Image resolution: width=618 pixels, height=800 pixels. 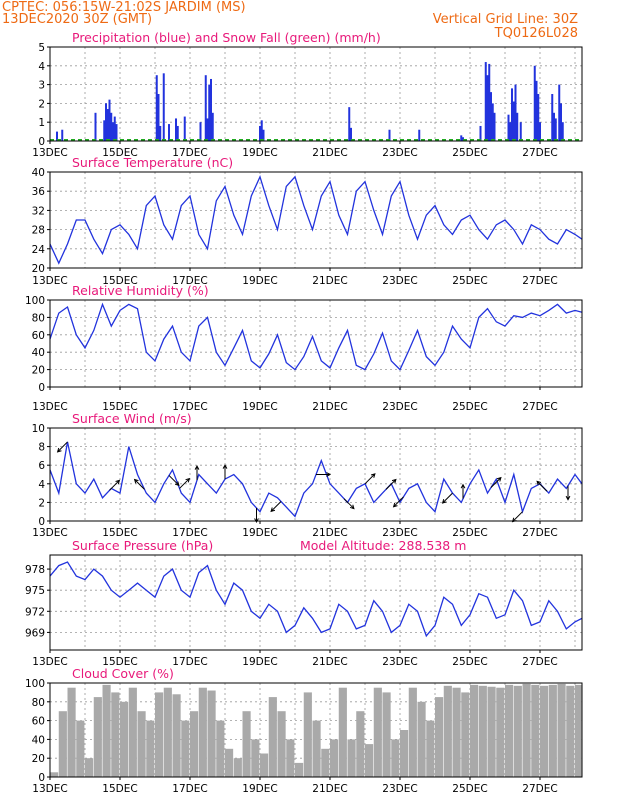 I want to click on humidity-title: Relative Humidity (%), so click(x=140, y=290).